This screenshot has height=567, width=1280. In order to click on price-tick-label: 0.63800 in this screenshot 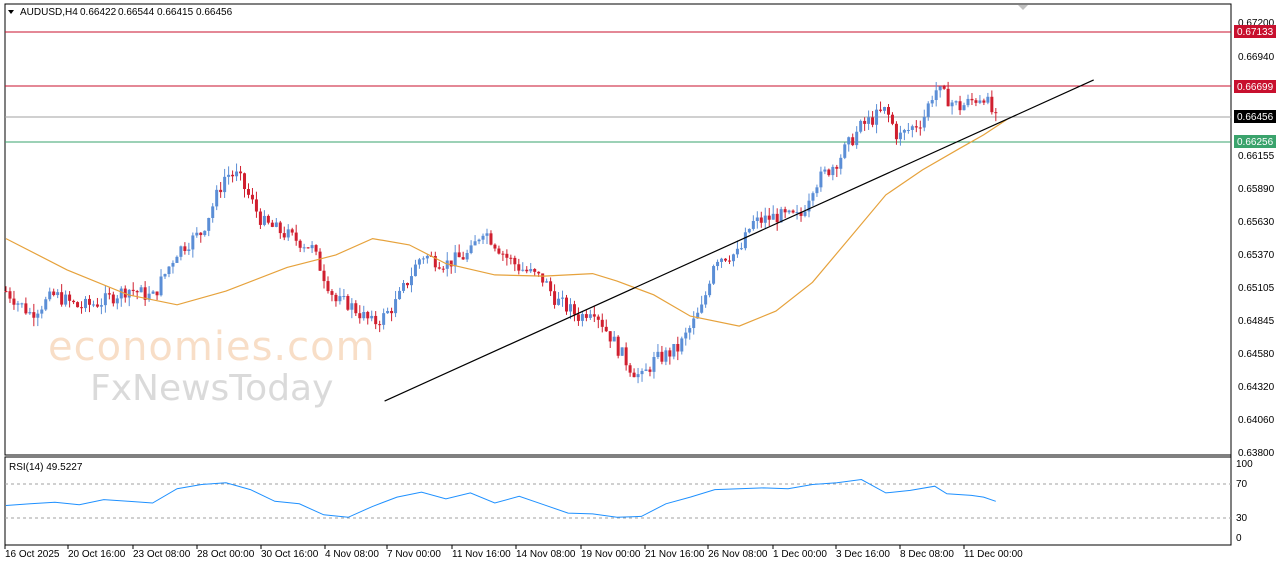, I will do `click(1256, 453)`.